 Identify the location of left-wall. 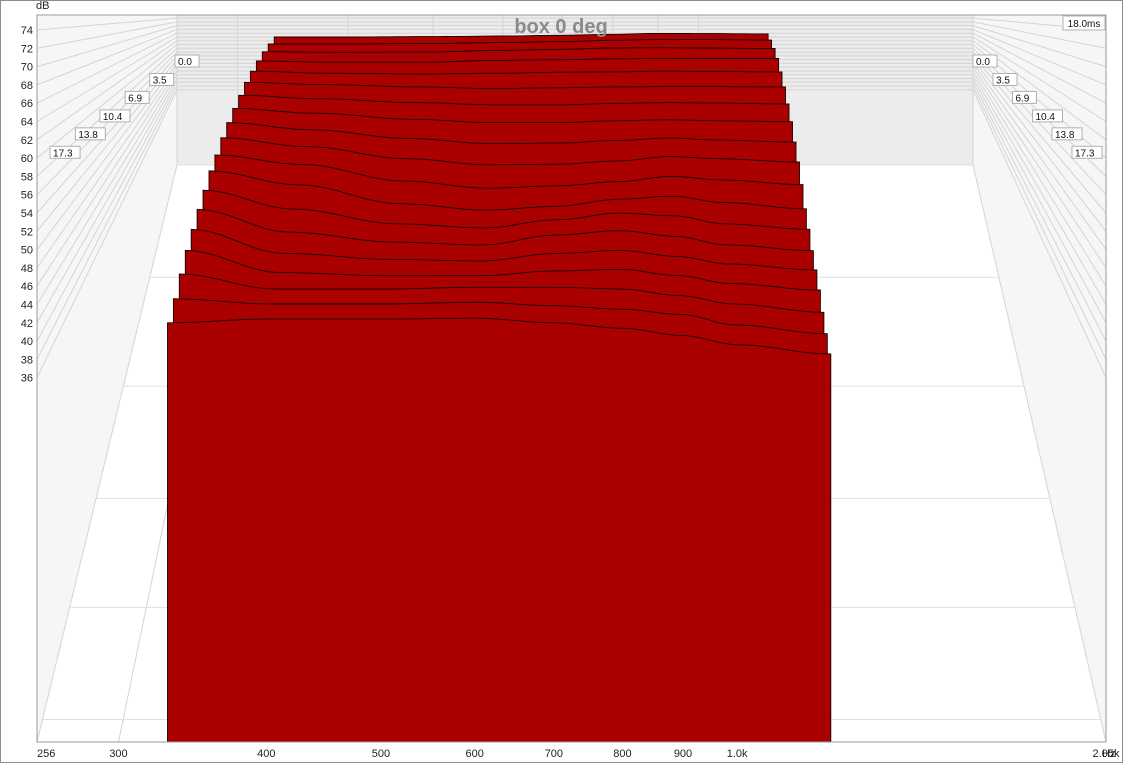
(107, 378).